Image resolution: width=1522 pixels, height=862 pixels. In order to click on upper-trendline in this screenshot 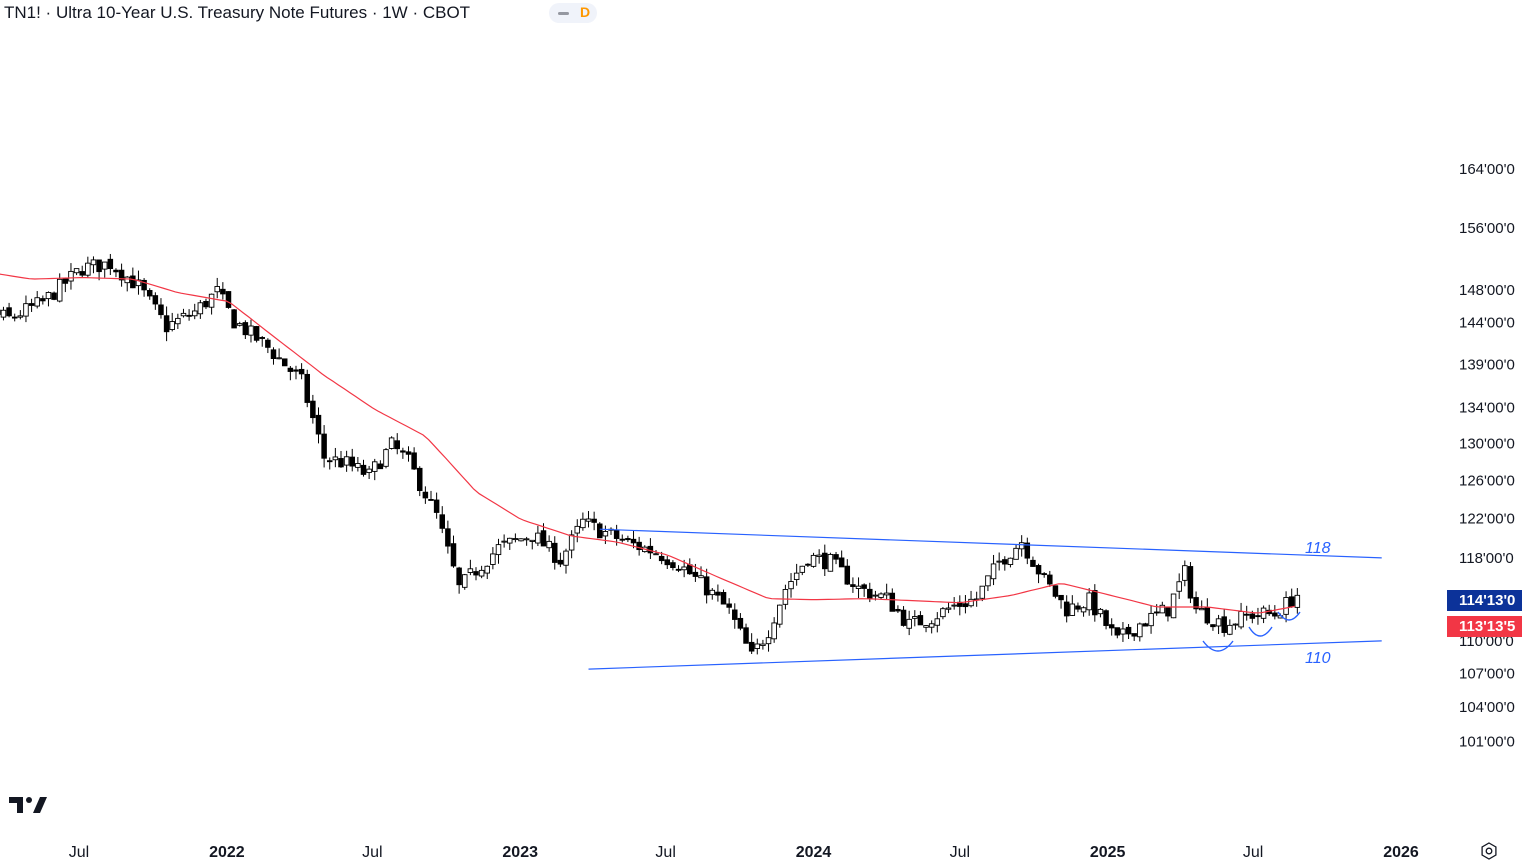, I will do `click(990, 543)`.